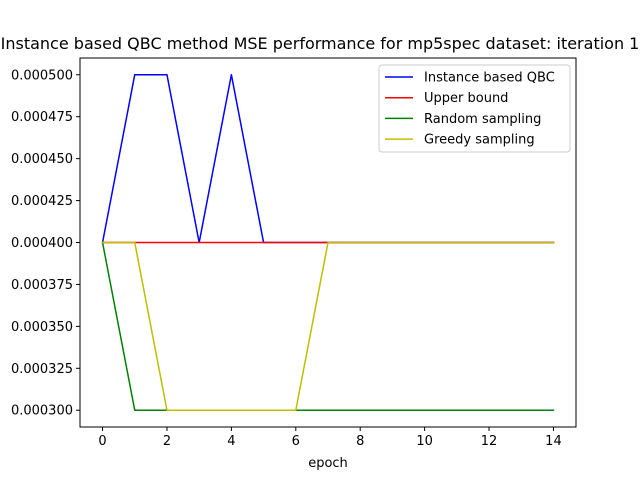 The image size is (640, 480). What do you see at coordinates (424, 441) in the screenshot?
I see `x-tick-label: 10` at bounding box center [424, 441].